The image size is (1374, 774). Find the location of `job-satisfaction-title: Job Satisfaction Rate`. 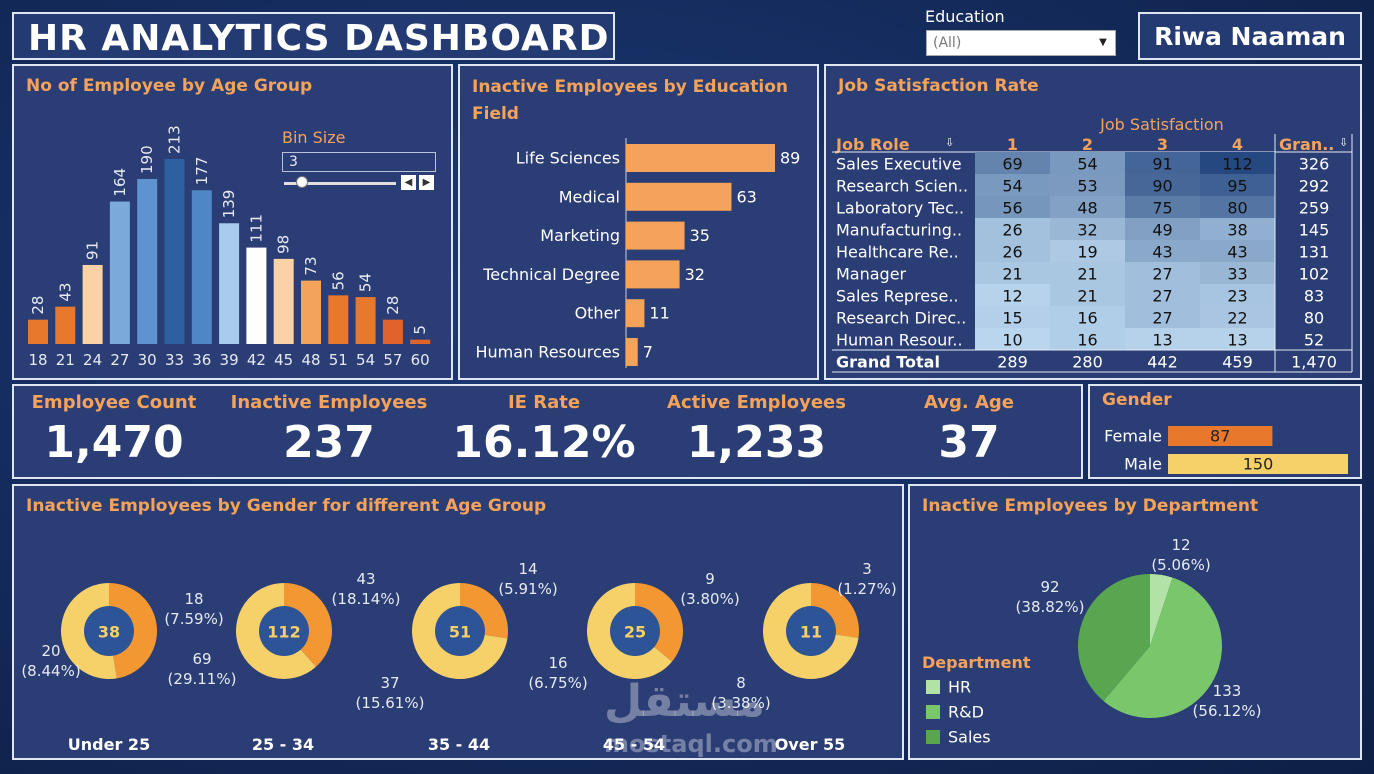

job-satisfaction-title: Job Satisfaction Rate is located at coordinates (938, 86).